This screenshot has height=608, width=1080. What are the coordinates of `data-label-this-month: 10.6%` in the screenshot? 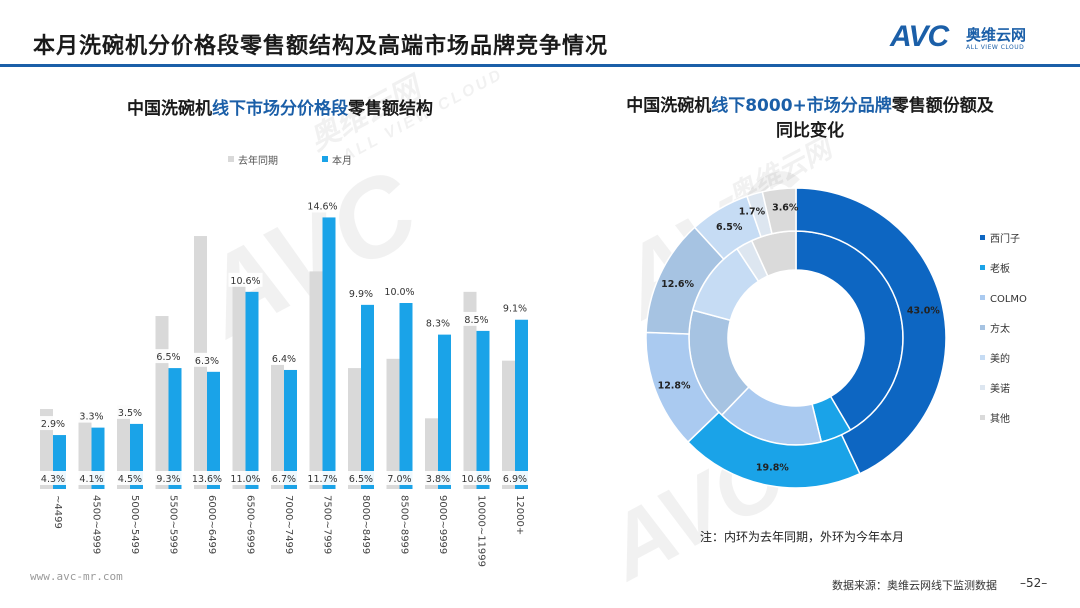 It's located at (245, 281).